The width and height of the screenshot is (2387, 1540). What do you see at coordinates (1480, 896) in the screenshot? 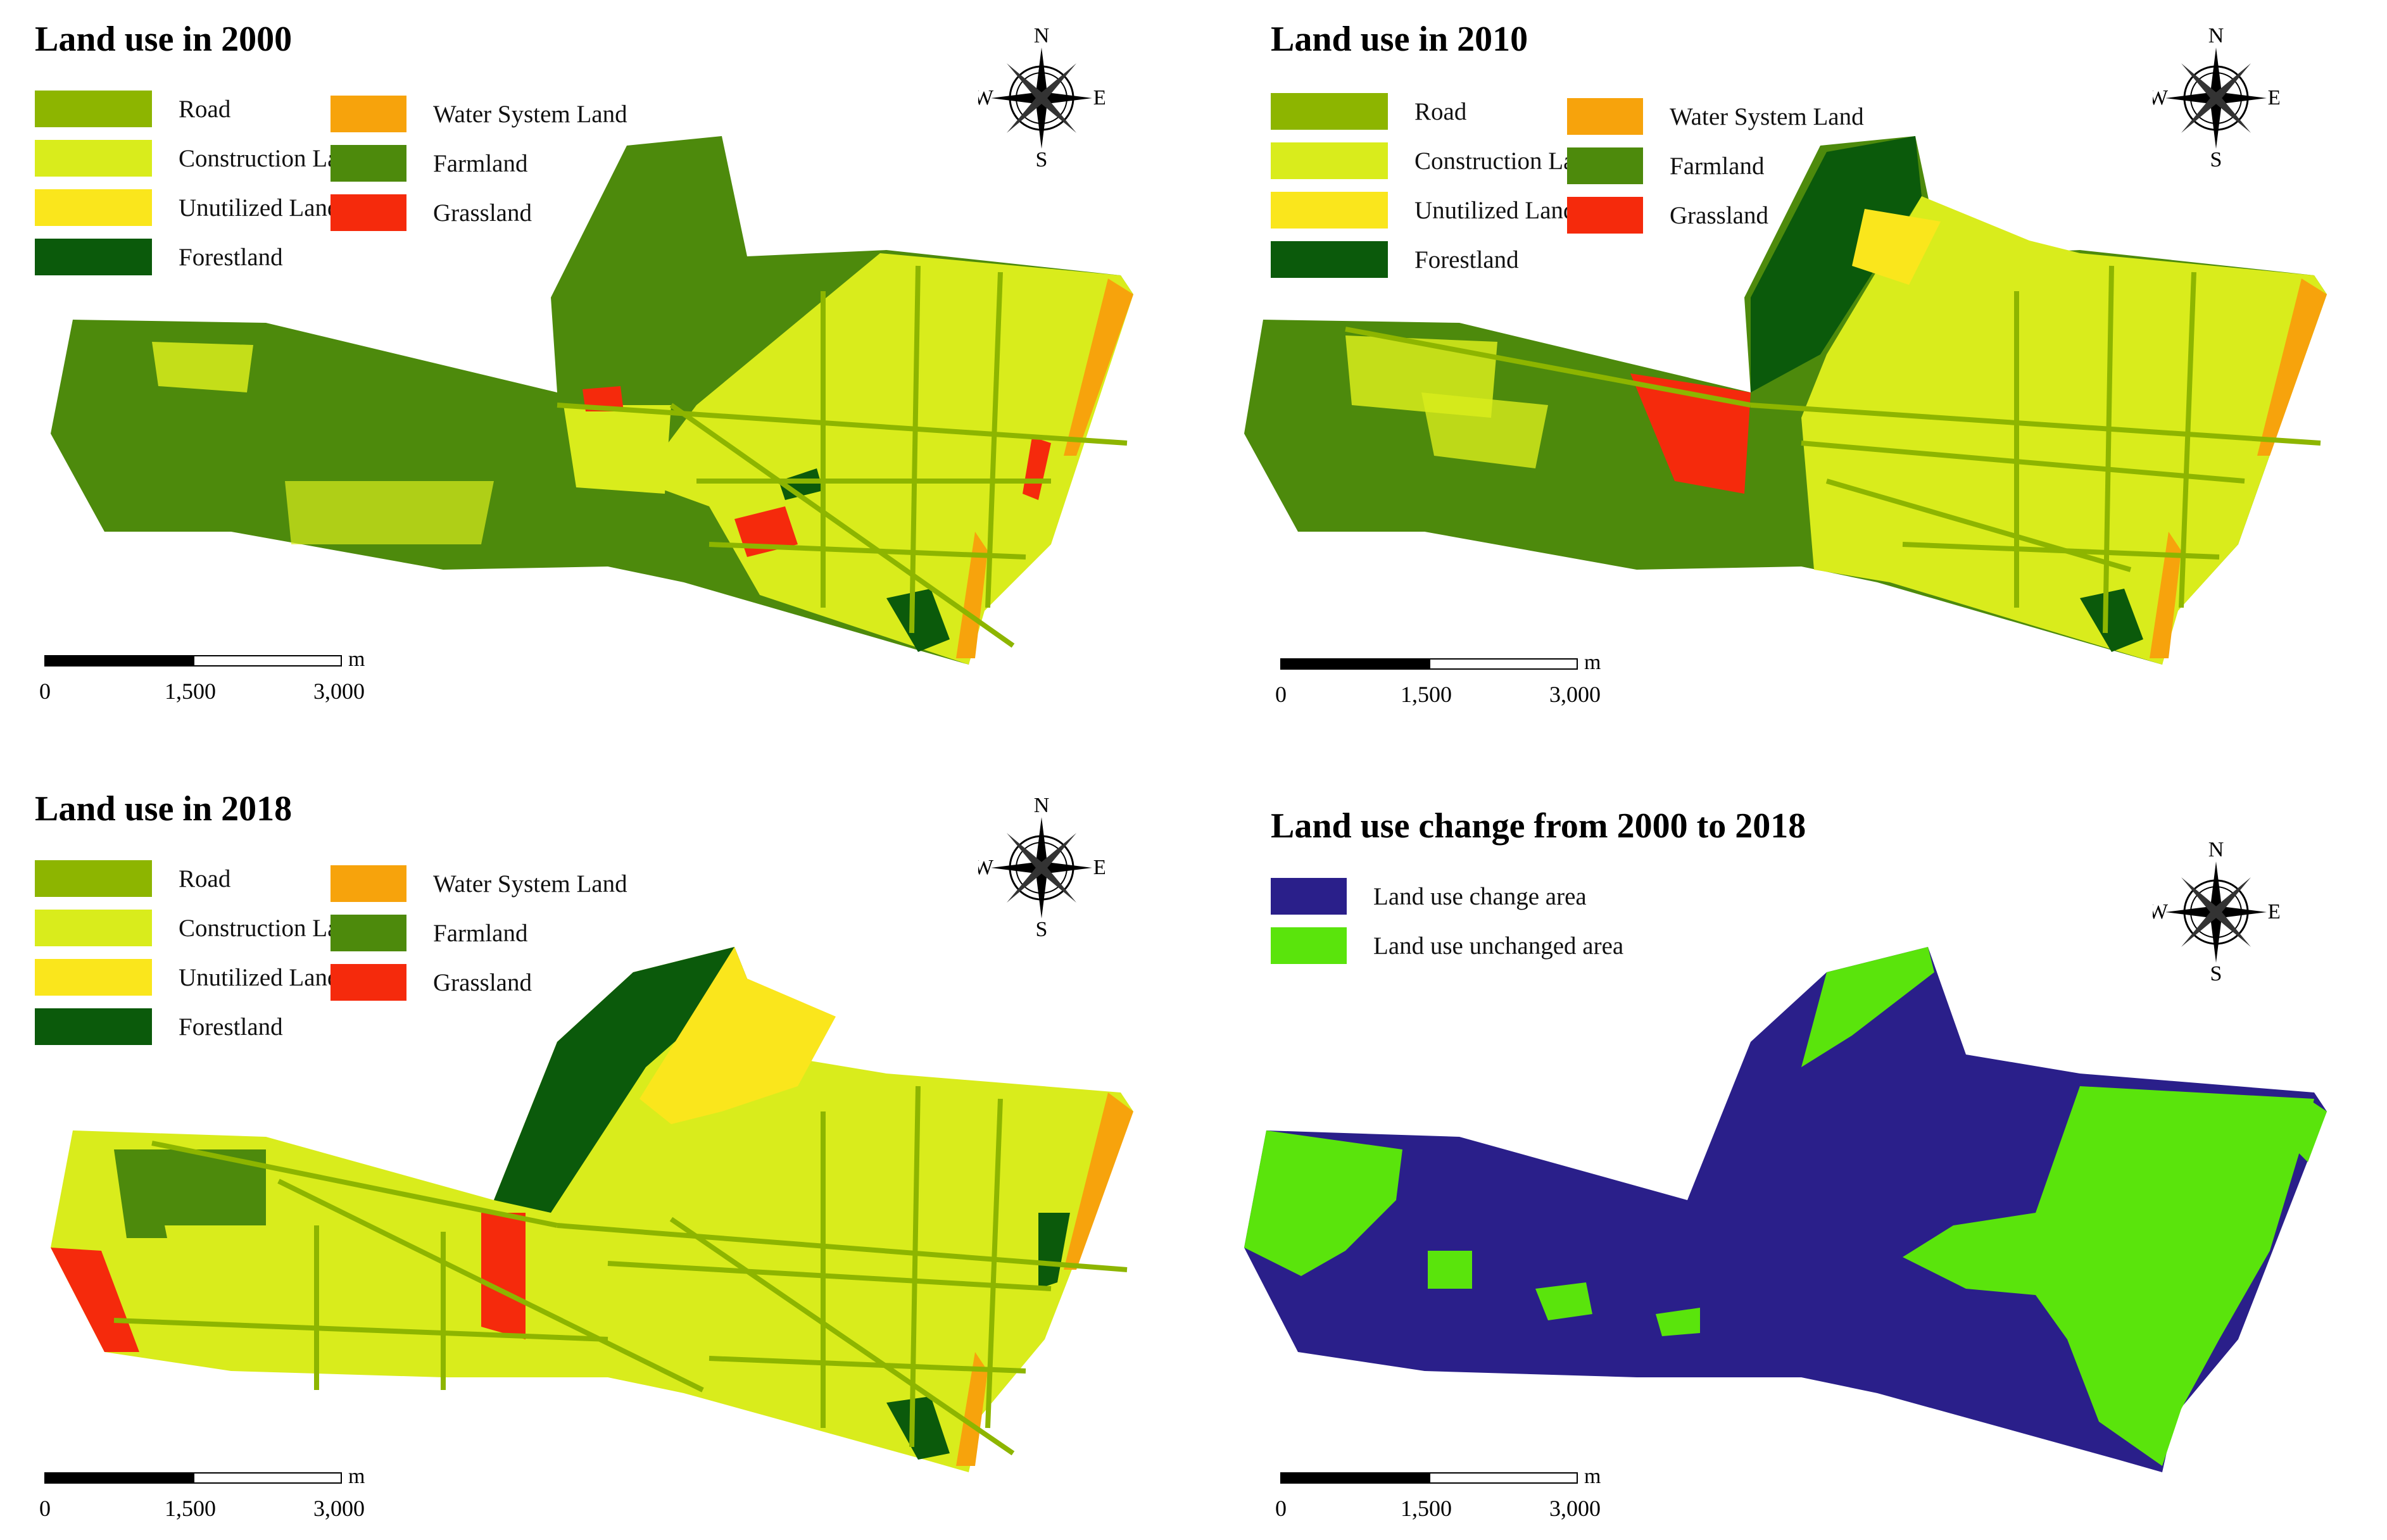
I see `legend-label-change: Land use change area` at bounding box center [1480, 896].